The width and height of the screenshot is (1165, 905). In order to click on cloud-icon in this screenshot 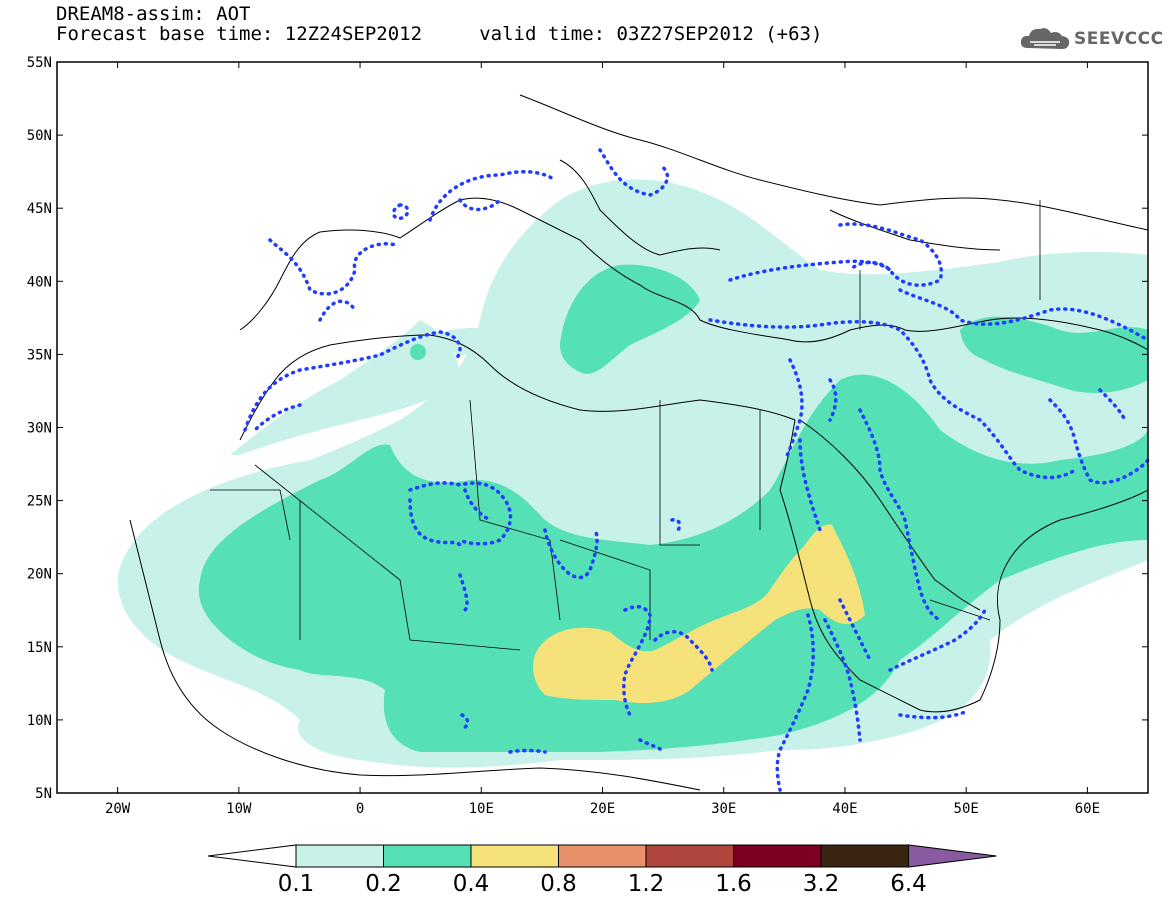, I will do `click(1045, 38)`.